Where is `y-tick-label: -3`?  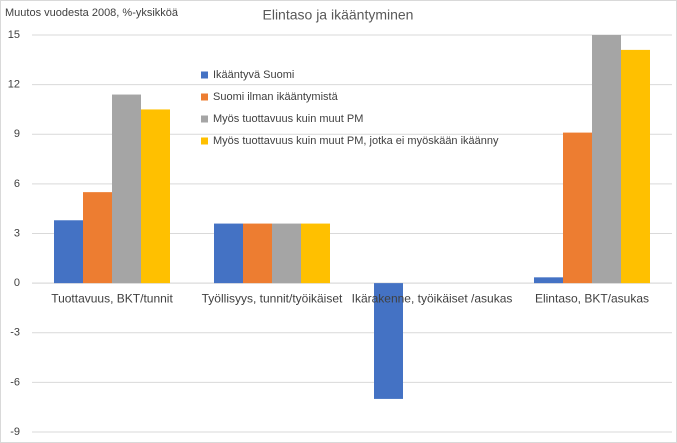 y-tick-label: -3 is located at coordinates (15, 333).